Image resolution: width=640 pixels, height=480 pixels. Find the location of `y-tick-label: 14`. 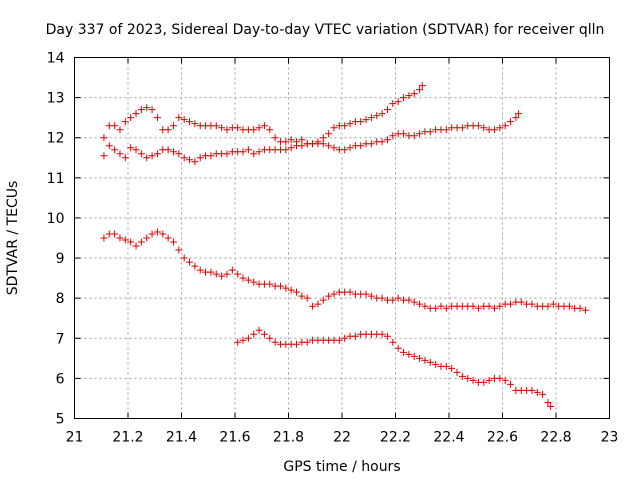

y-tick-label: 14 is located at coordinates (56, 59).